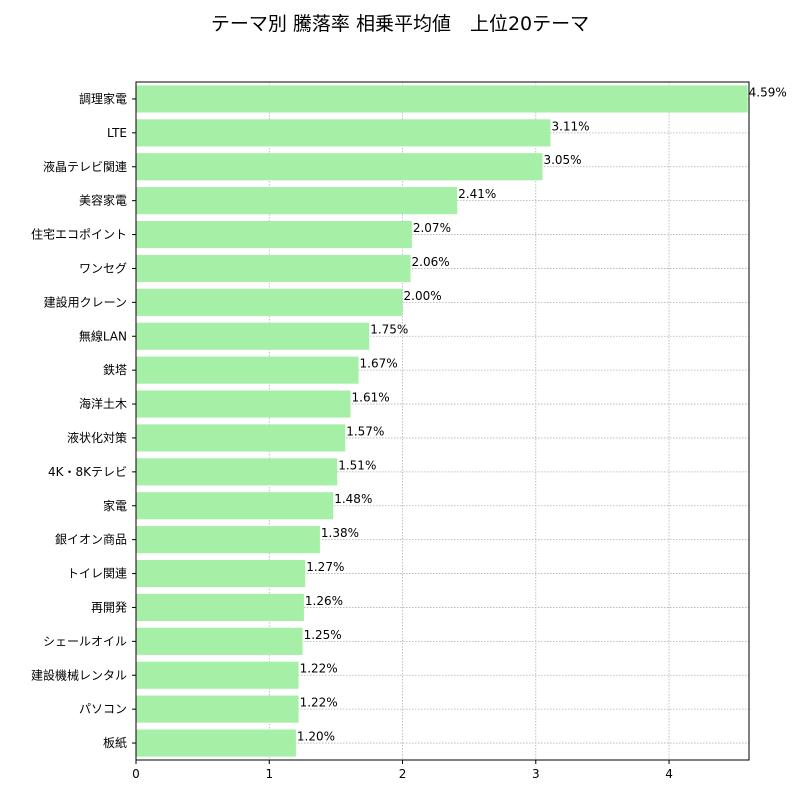 Image resolution: width=800 pixels, height=800 pixels. I want to click on category-label: 再開発, so click(109, 607).